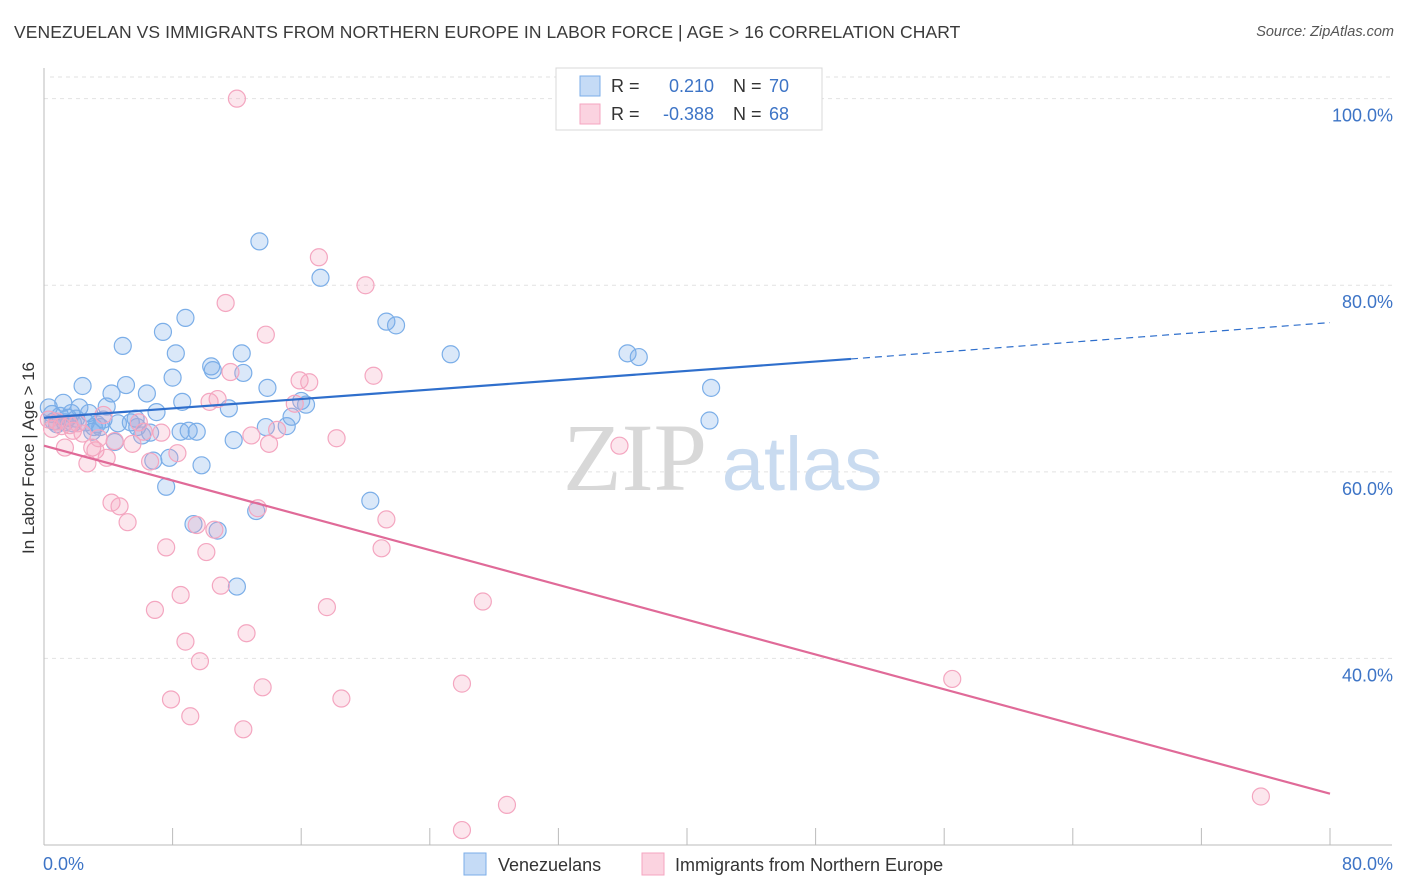 The width and height of the screenshot is (1406, 892). I want to click on y-tick-label: 40.0%, so click(1367, 675).